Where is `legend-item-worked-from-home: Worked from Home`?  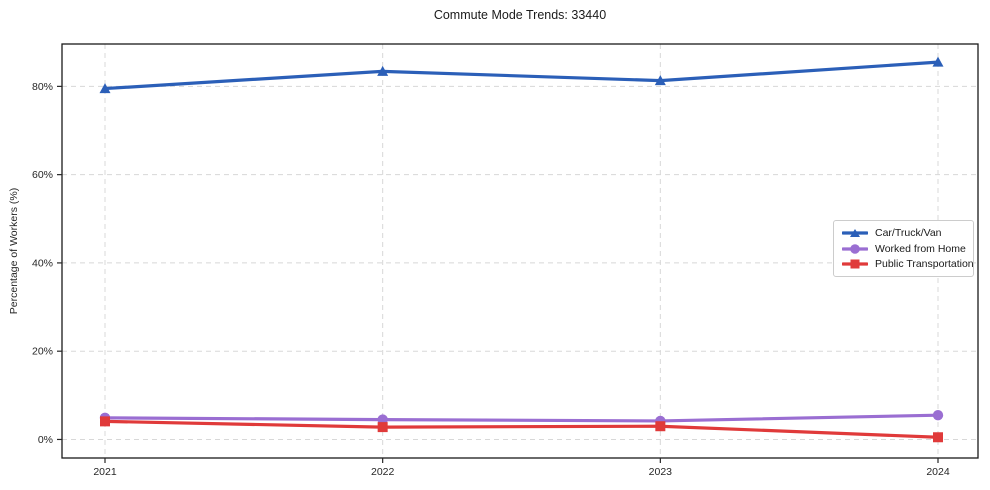 legend-item-worked-from-home: Worked from Home is located at coordinates (904, 248).